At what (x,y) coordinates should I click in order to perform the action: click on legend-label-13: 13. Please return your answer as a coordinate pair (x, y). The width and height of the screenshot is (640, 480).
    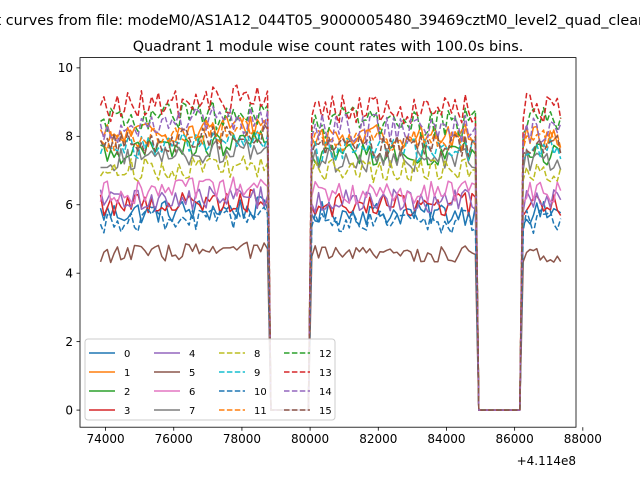
    Looking at the image, I should click on (325, 373).